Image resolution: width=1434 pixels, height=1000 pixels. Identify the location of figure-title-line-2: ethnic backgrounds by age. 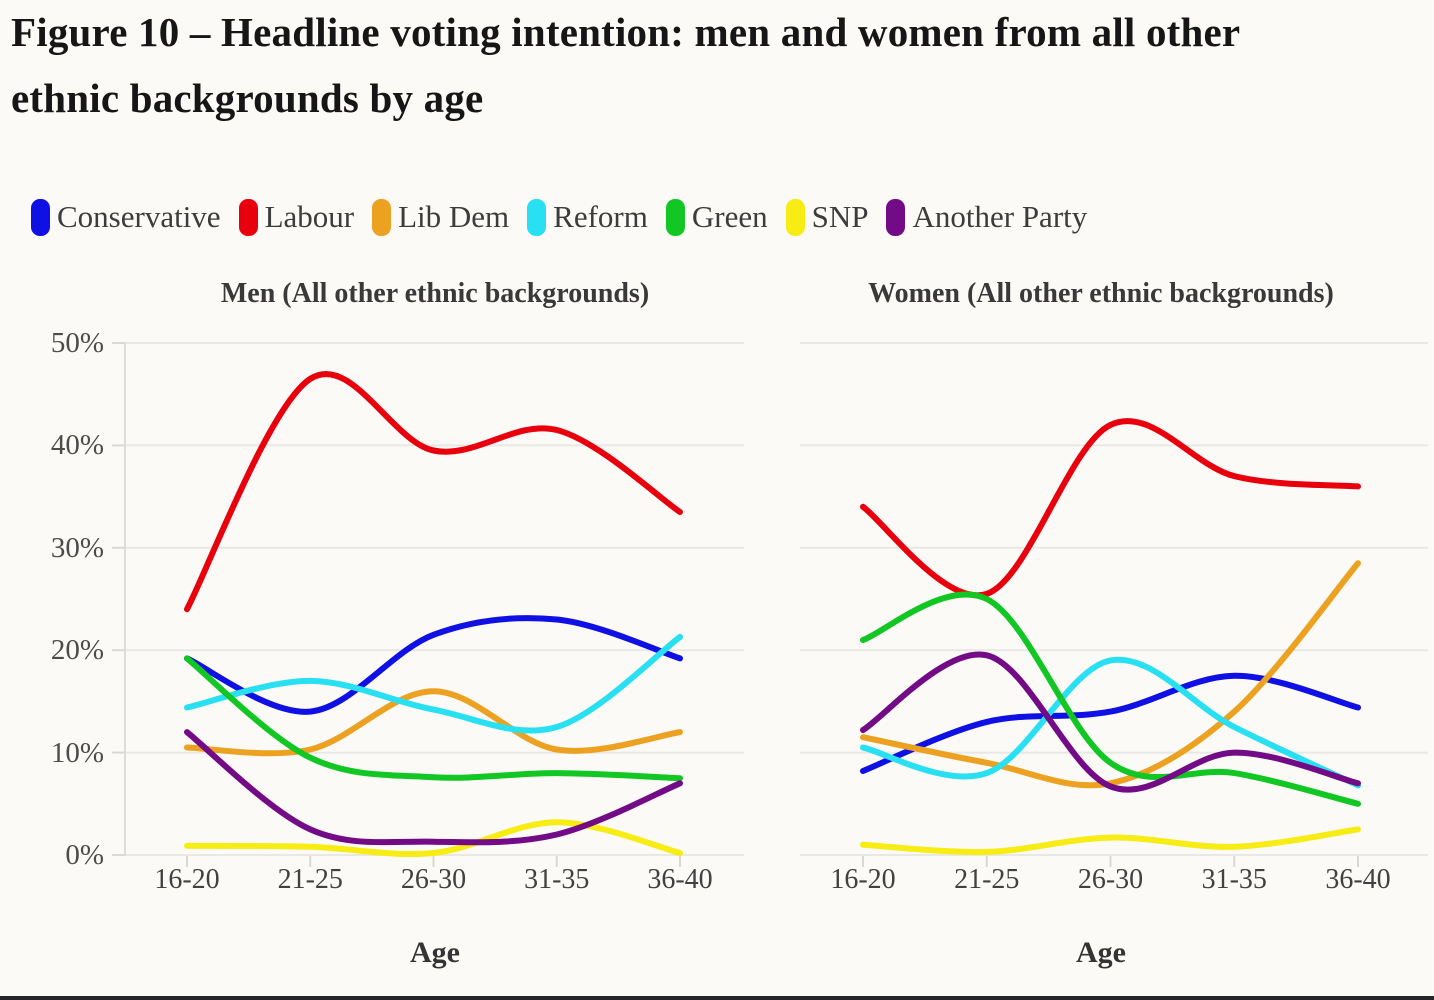
(247, 98).